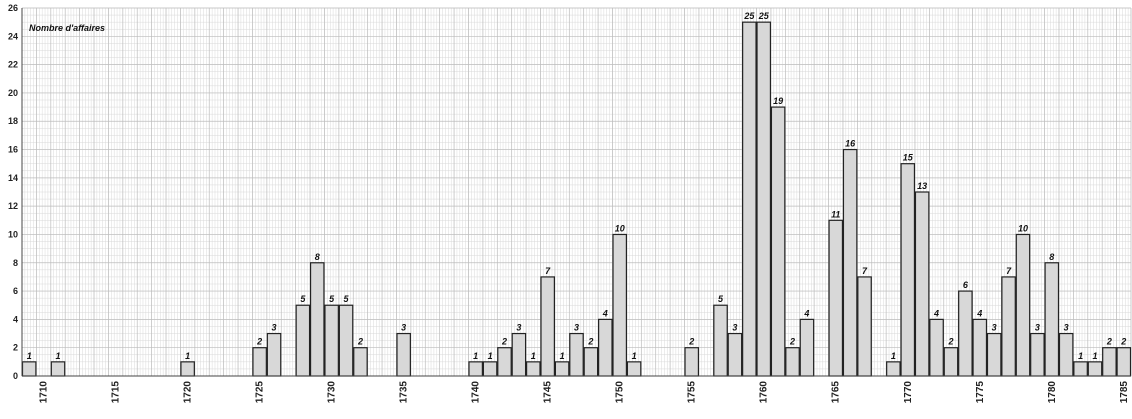 The height and width of the screenshot is (419, 1132). What do you see at coordinates (620, 392) in the screenshot?
I see `x-tick-label: 1750` at bounding box center [620, 392].